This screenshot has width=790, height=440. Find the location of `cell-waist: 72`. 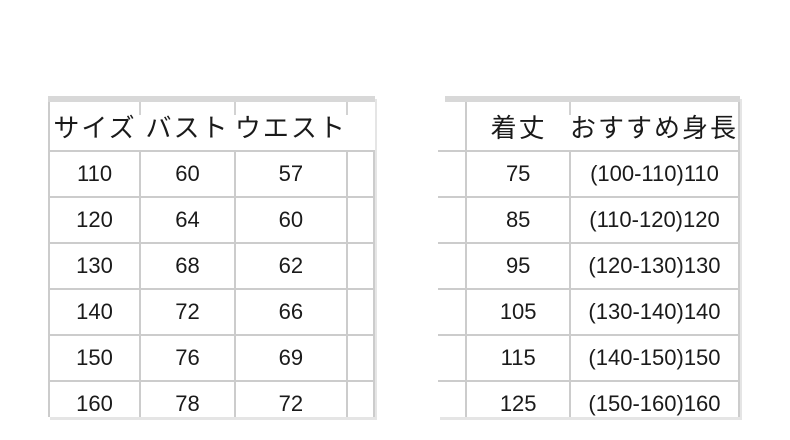

cell-waist: 72 is located at coordinates (290, 398).